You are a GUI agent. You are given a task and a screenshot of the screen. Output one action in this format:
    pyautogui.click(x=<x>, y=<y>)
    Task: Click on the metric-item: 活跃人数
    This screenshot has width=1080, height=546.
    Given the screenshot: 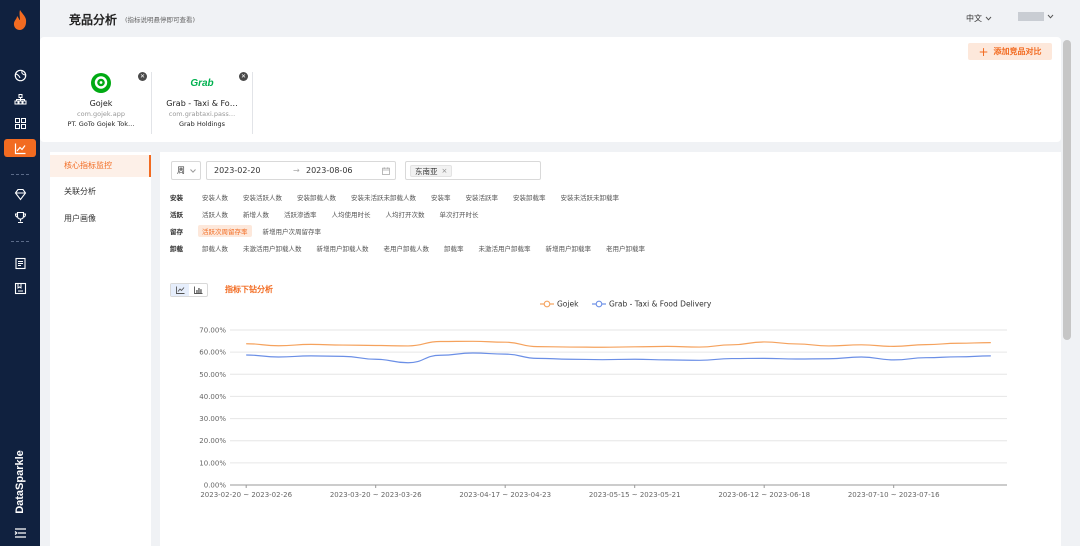 What is the action you would take?
    pyautogui.click(x=215, y=215)
    